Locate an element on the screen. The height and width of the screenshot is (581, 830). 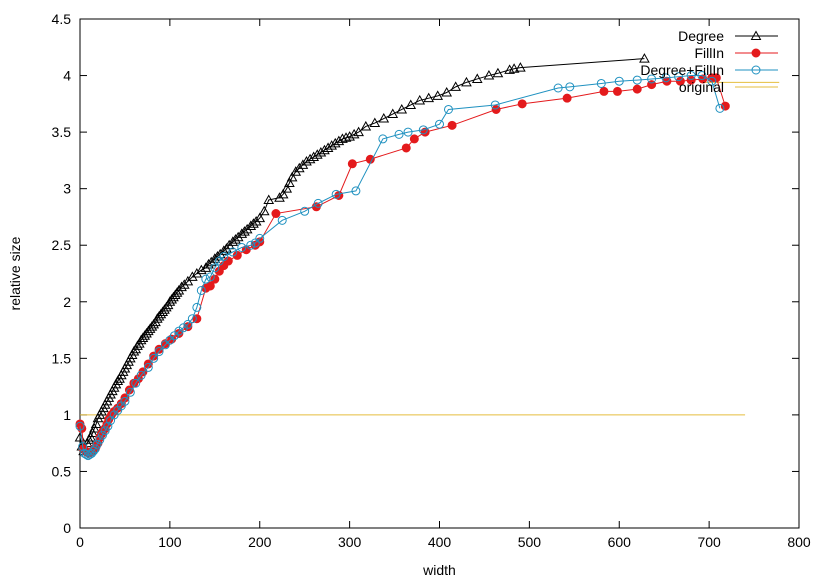
legend-item: Degree+FillIn is located at coordinates (709, 70).